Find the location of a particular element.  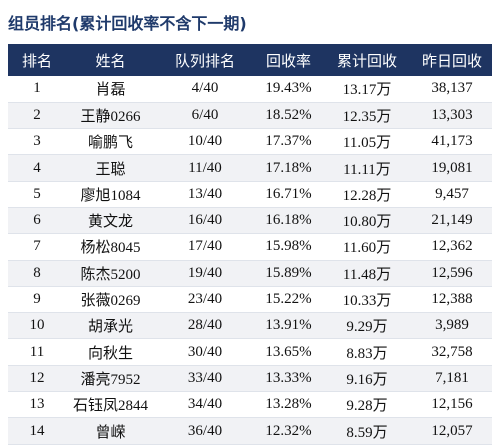

table-row: 14 曾嵘 36/40 12.32% 8.59万 12,057 is located at coordinates (250, 431).